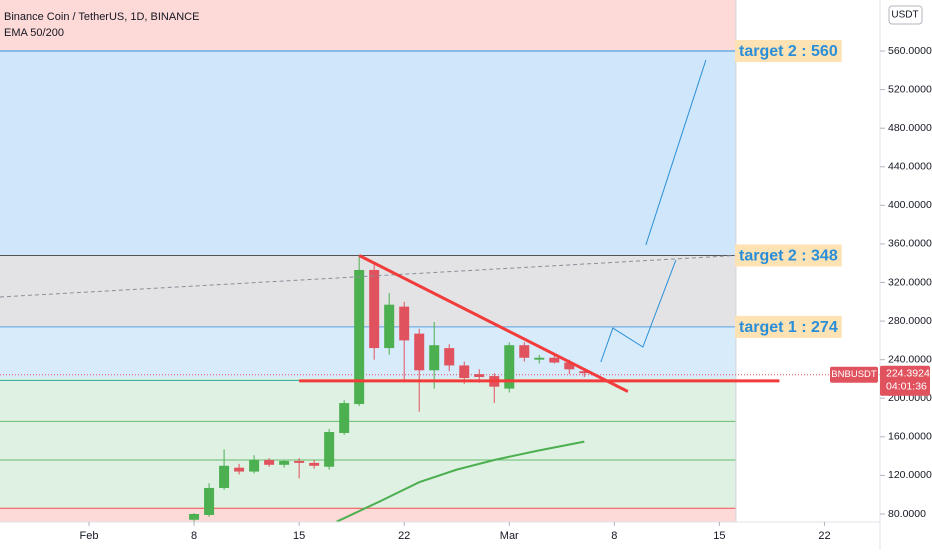 The image size is (932, 555). I want to click on y-tick-label: 320.0000, so click(910, 282).